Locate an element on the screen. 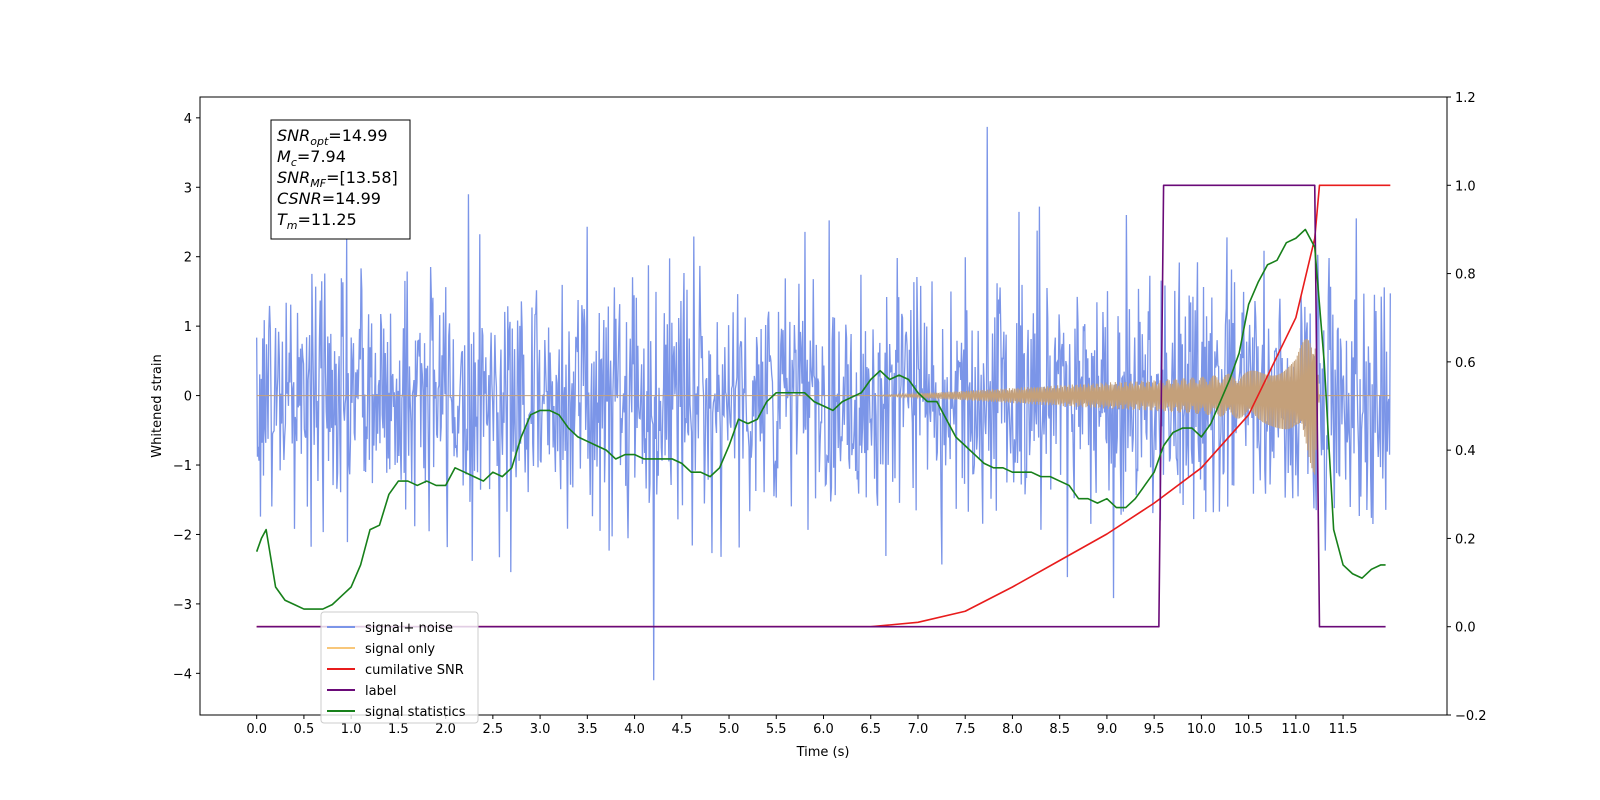 The width and height of the screenshot is (1600, 800). y2-tick-label: 0.2 is located at coordinates (1465, 539).